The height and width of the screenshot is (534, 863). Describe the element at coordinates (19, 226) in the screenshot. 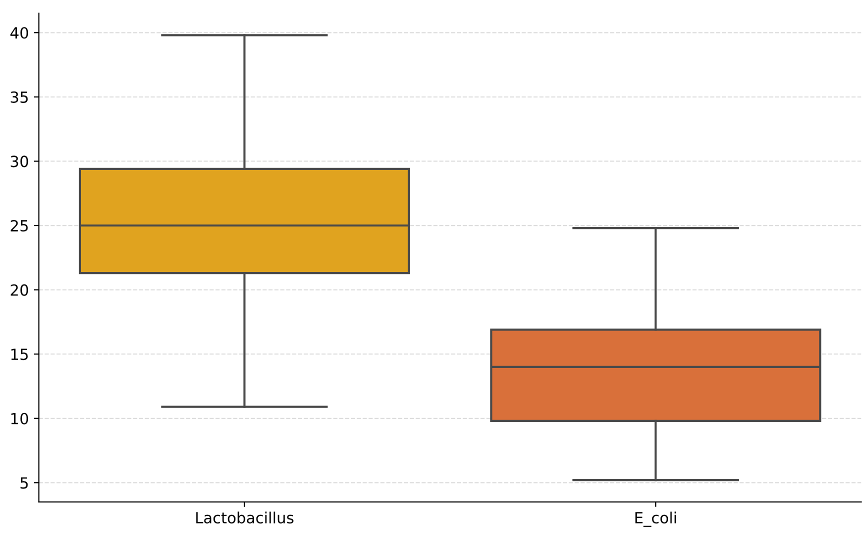

I see `y-tick-label: 25` at that location.